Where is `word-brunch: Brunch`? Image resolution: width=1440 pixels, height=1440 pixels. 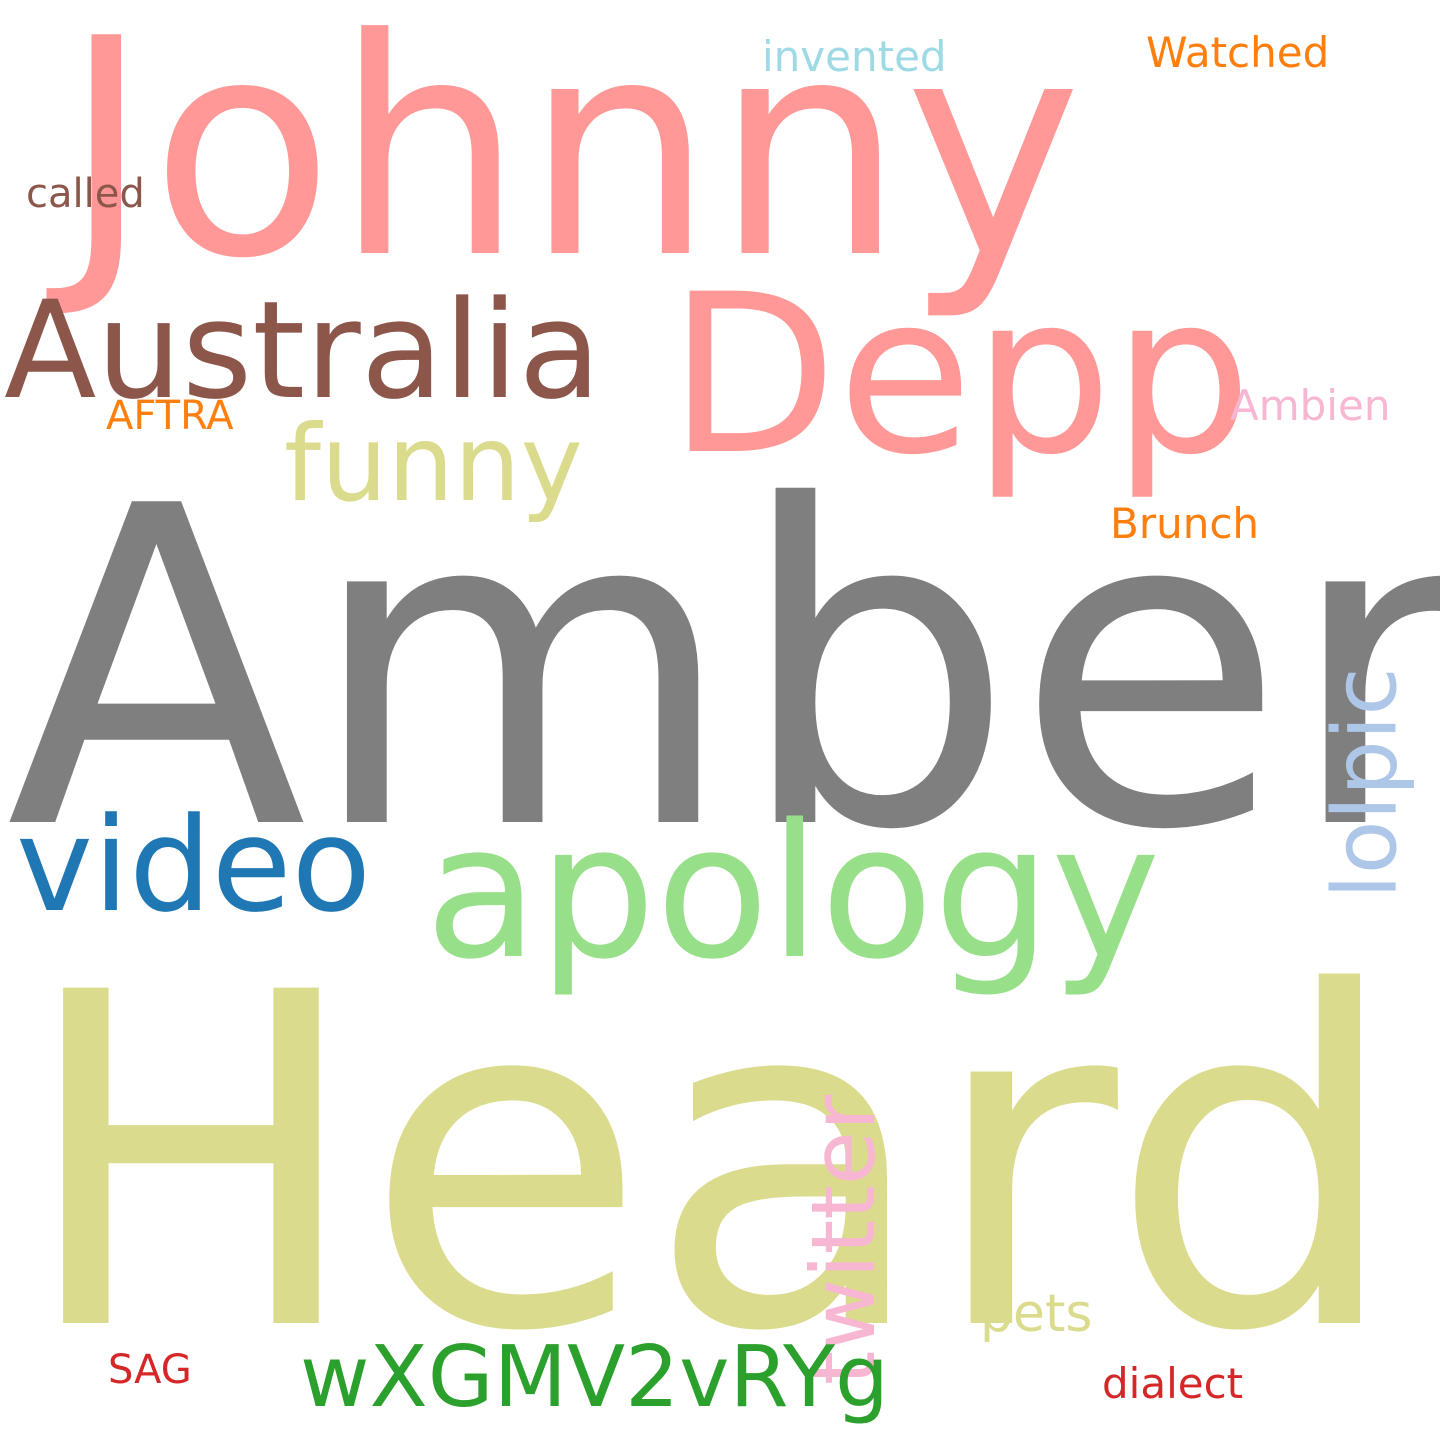 word-brunch: Brunch is located at coordinates (1185, 523).